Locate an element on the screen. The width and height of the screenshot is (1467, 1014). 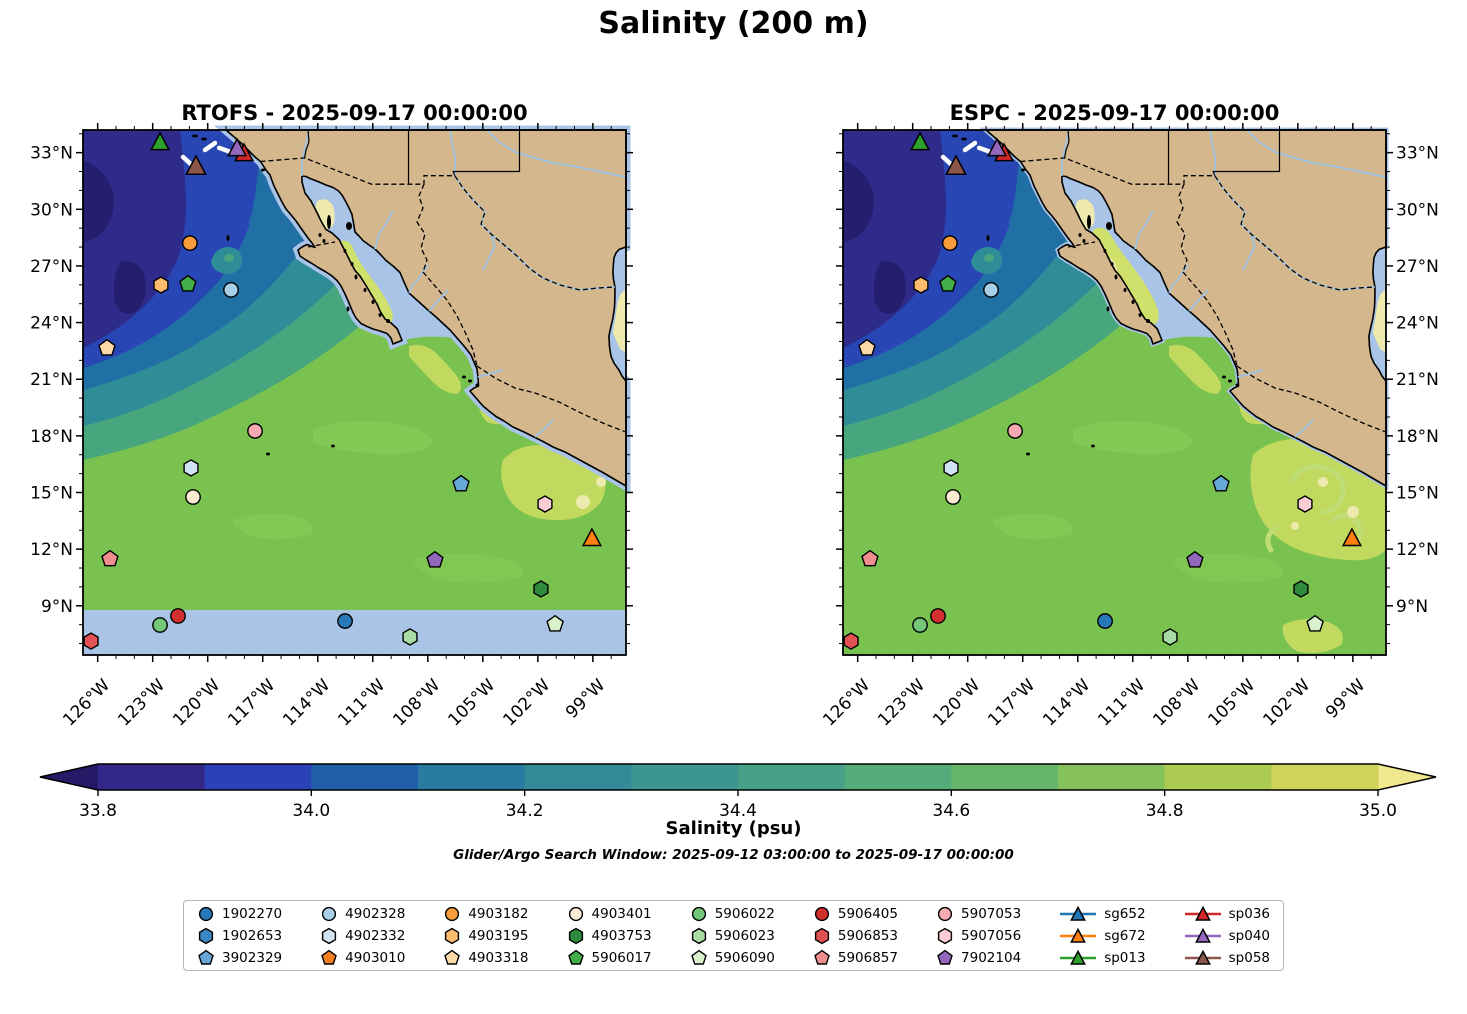
marker-sp040 is located at coordinates (997, 147).